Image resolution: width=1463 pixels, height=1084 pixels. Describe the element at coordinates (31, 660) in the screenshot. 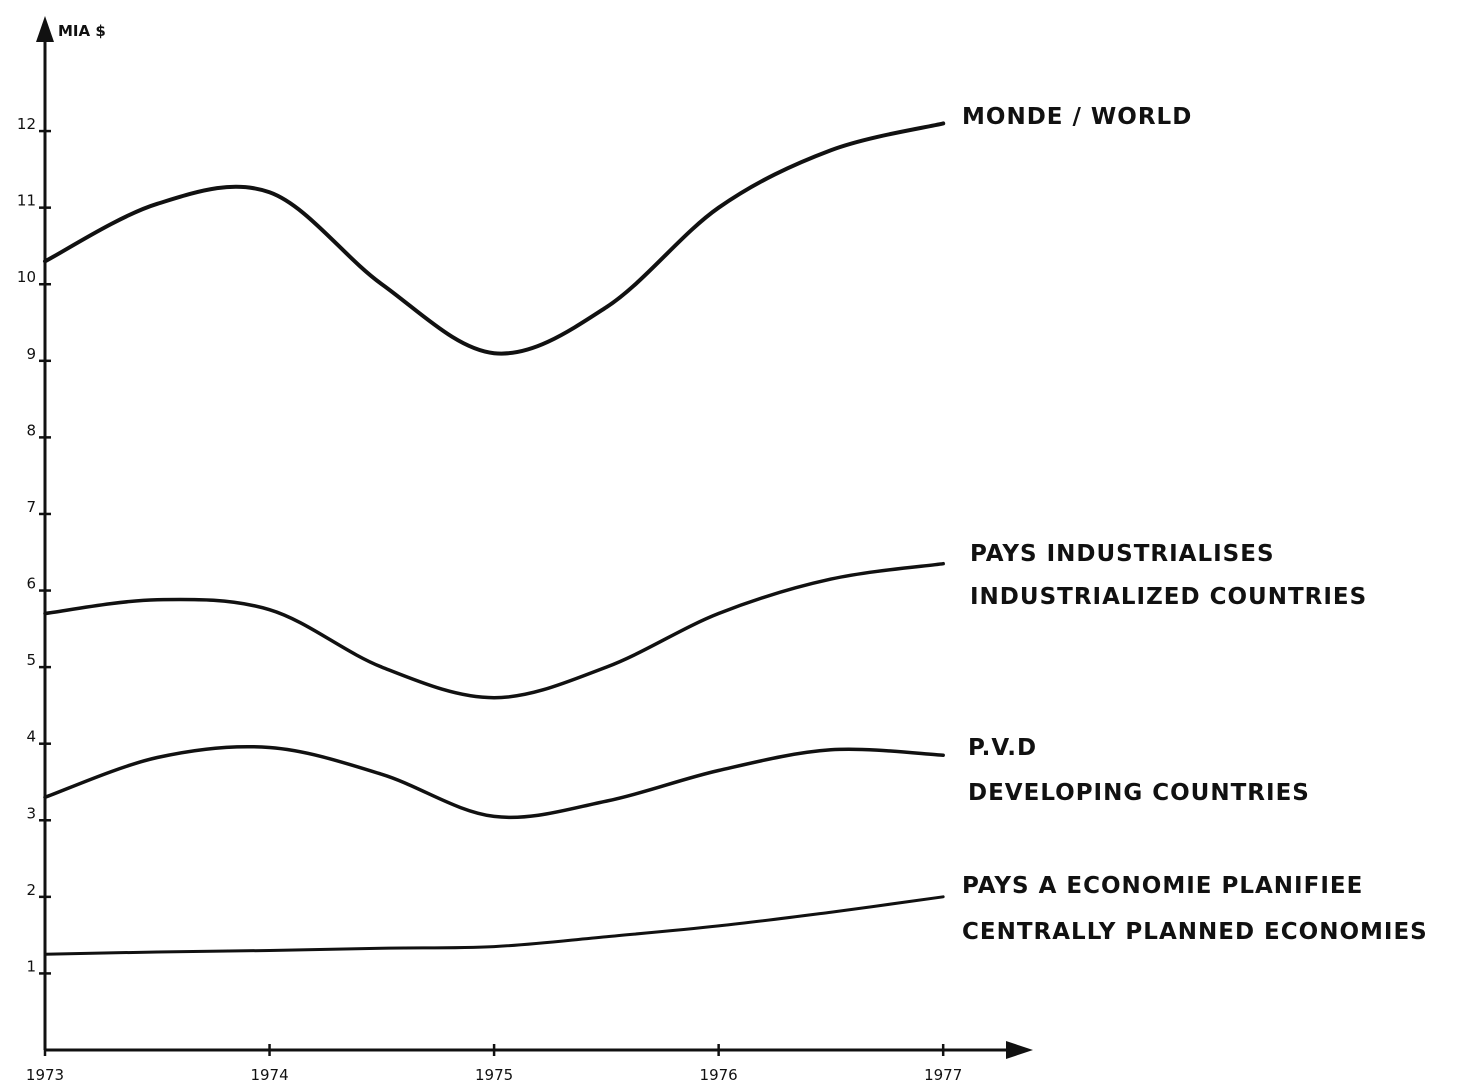

I see `y-tick-label: 5` at that location.